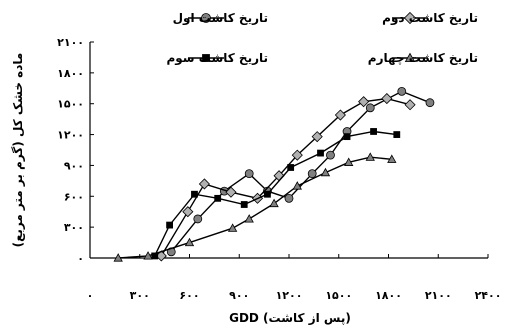  I want to click on x-tick-label: ۱۵۰۰, so click(338, 295).